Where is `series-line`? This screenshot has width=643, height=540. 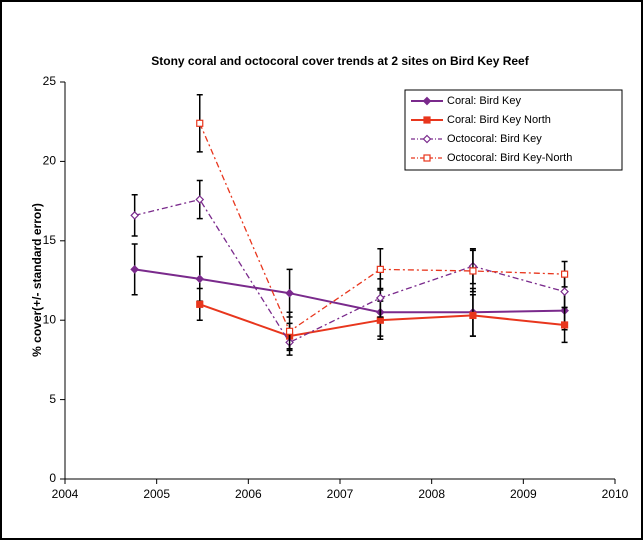
series-line is located at coordinates (349, 291).